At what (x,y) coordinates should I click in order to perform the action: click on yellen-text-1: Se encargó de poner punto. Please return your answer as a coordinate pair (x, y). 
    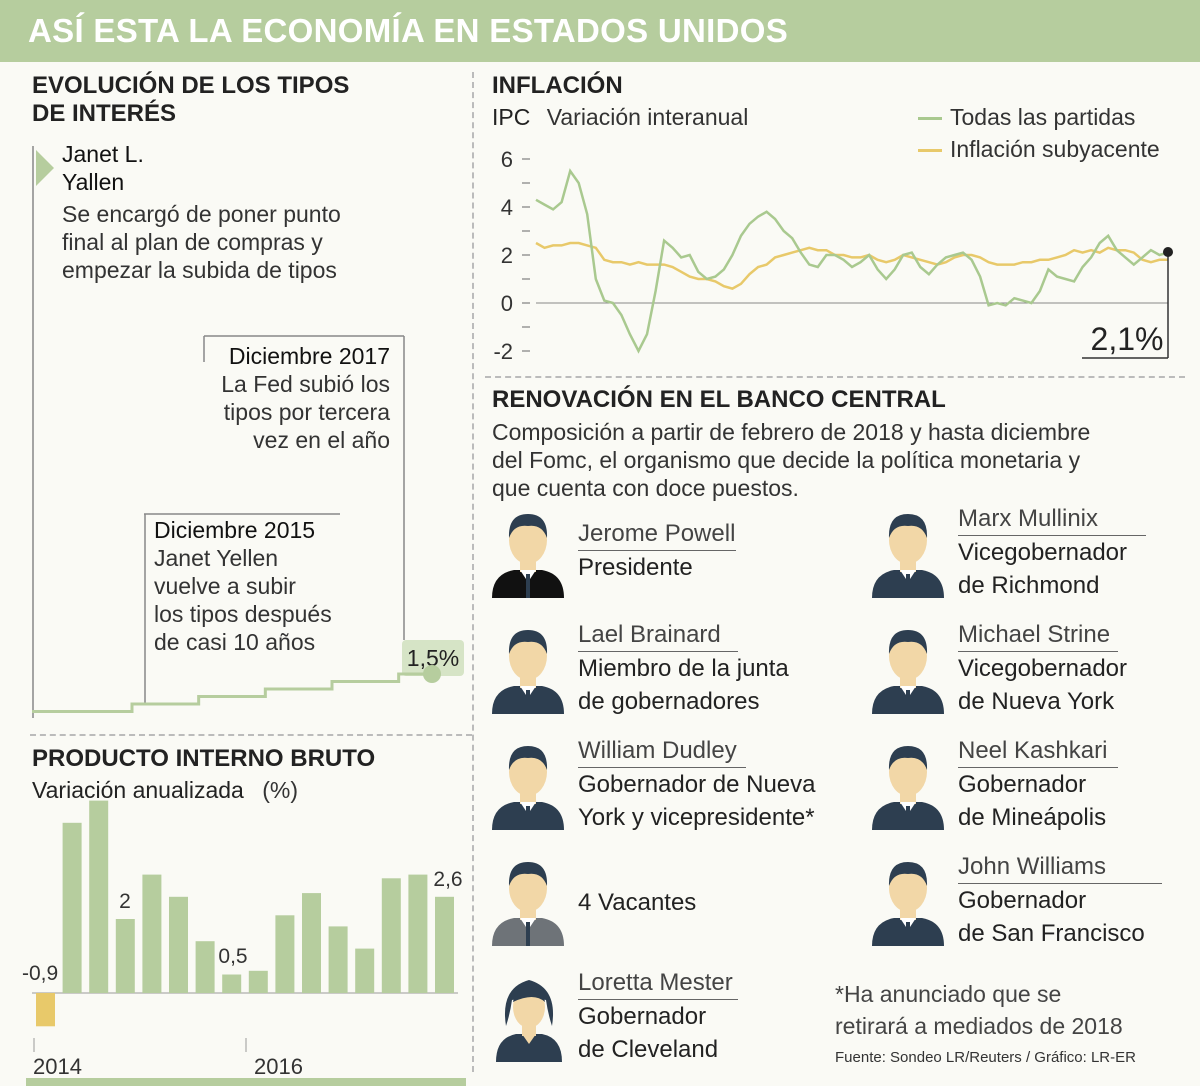
    Looking at the image, I should click on (201, 214).